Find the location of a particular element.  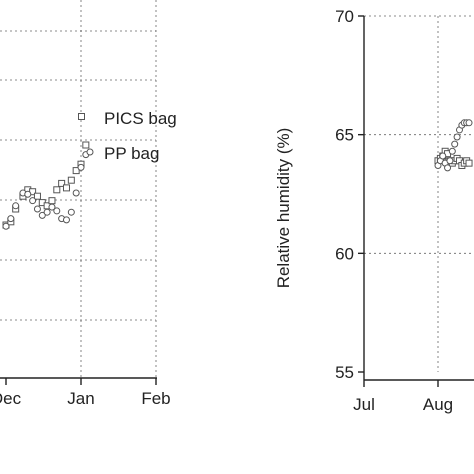

right-y-tick-label: 55 is located at coordinates (344, 372).